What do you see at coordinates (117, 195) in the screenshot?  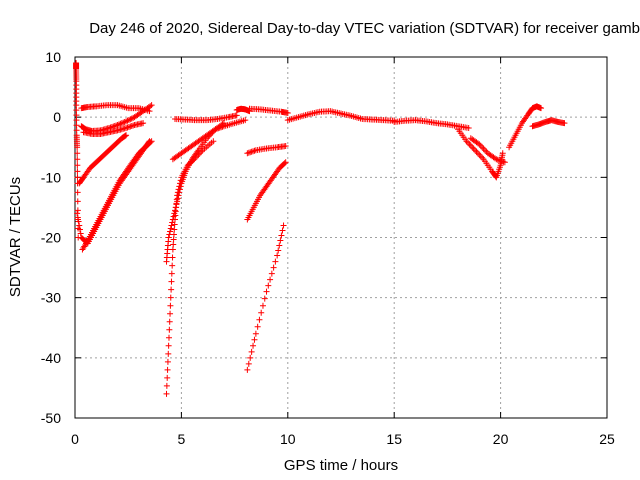 I see `data-series-arc-g` at bounding box center [117, 195].